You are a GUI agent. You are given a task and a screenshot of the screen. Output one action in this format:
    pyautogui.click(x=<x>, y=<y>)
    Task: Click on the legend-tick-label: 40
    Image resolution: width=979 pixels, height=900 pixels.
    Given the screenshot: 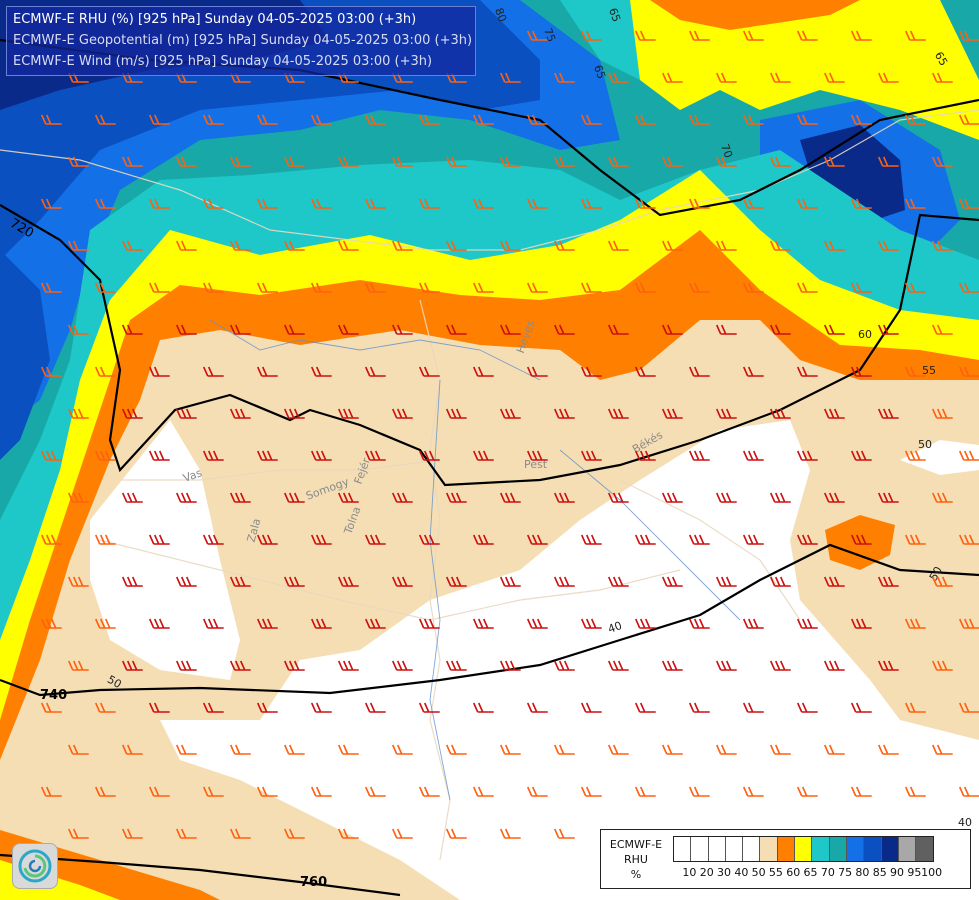 What is the action you would take?
    pyautogui.click(x=741, y=872)
    